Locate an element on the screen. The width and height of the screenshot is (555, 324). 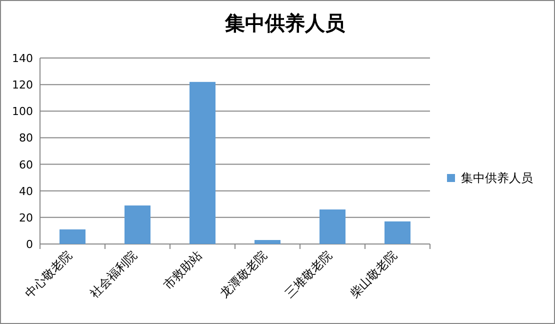
y-tick-label: 0 is located at coordinates (29, 244).